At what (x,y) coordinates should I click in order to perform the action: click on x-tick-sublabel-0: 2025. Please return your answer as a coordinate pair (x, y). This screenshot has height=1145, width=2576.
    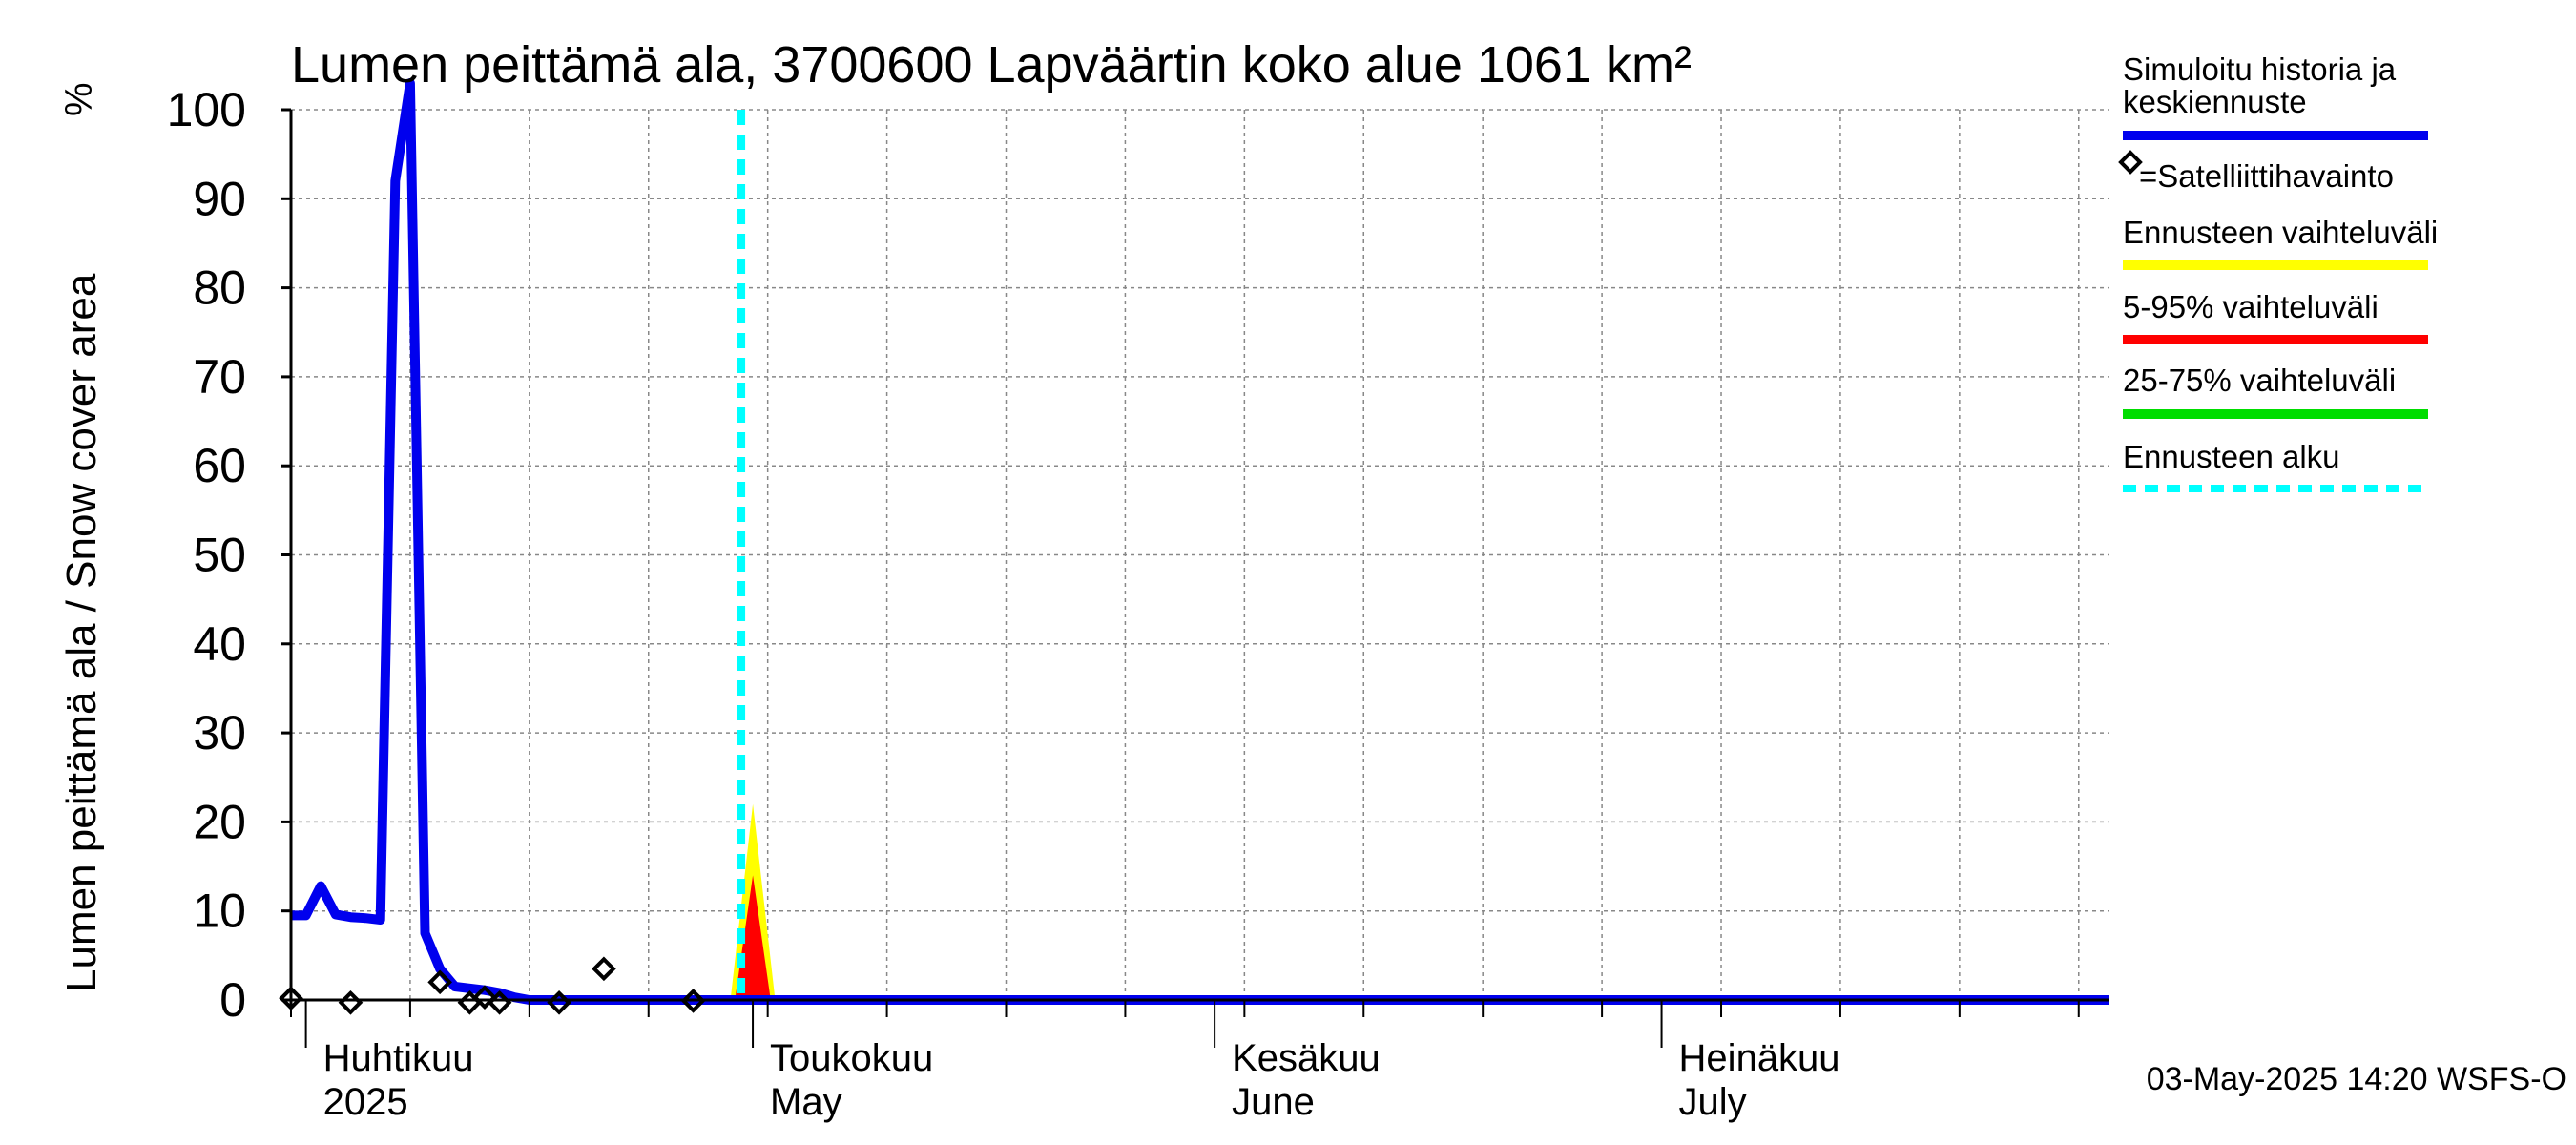
    Looking at the image, I should click on (365, 1102).